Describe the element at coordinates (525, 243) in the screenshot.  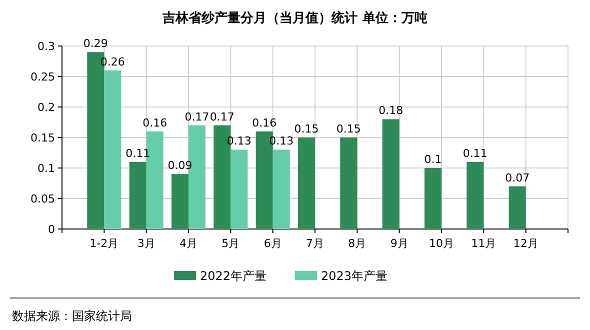
I see `x-tick-label: 12月` at that location.